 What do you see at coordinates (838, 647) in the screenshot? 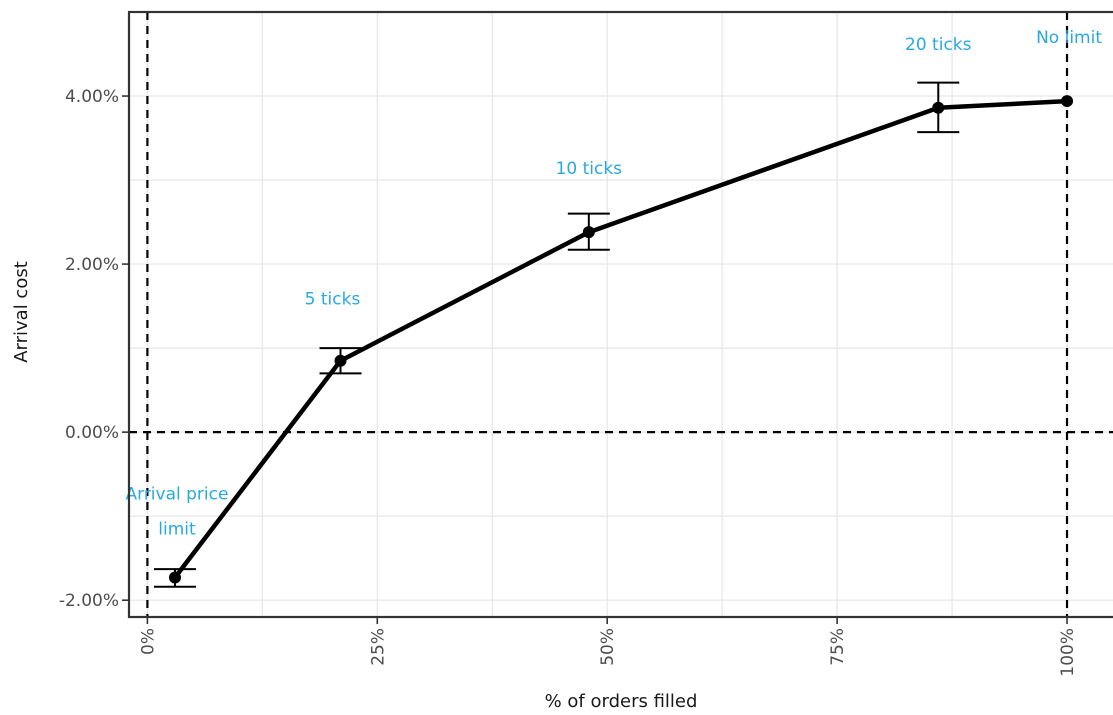
I see `x-tick-label: 75%` at bounding box center [838, 647].